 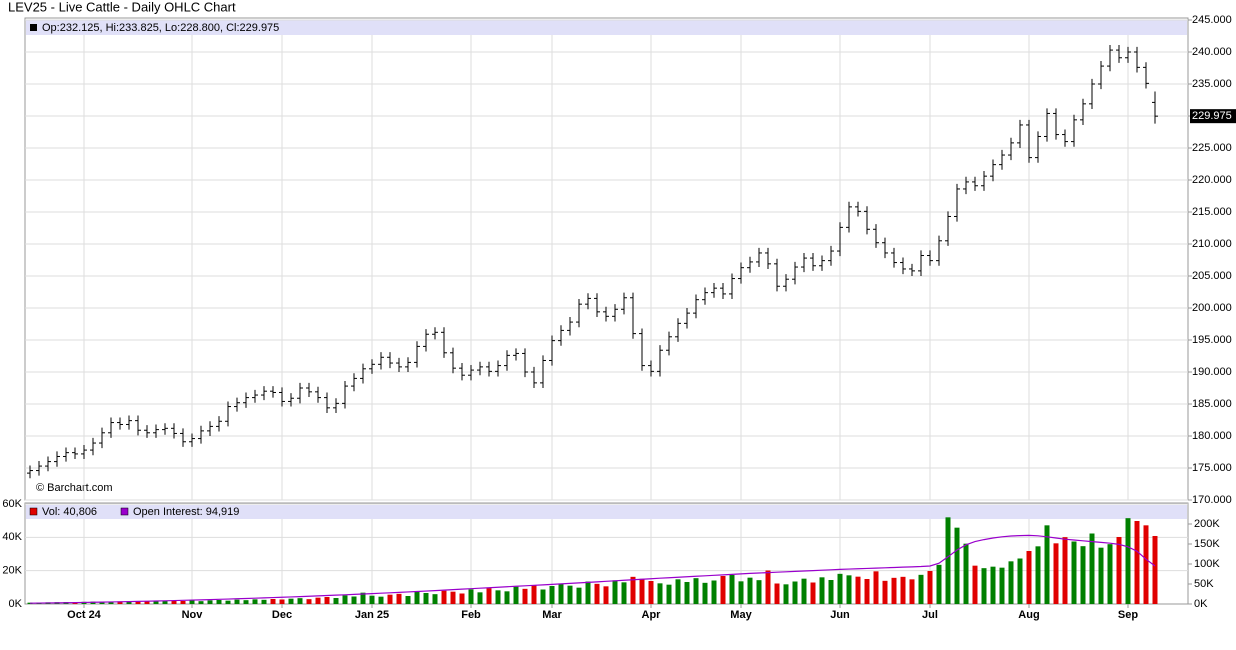 What do you see at coordinates (186, 512) in the screenshot?
I see `legend-open-interest: Open Interest: 94,919` at bounding box center [186, 512].